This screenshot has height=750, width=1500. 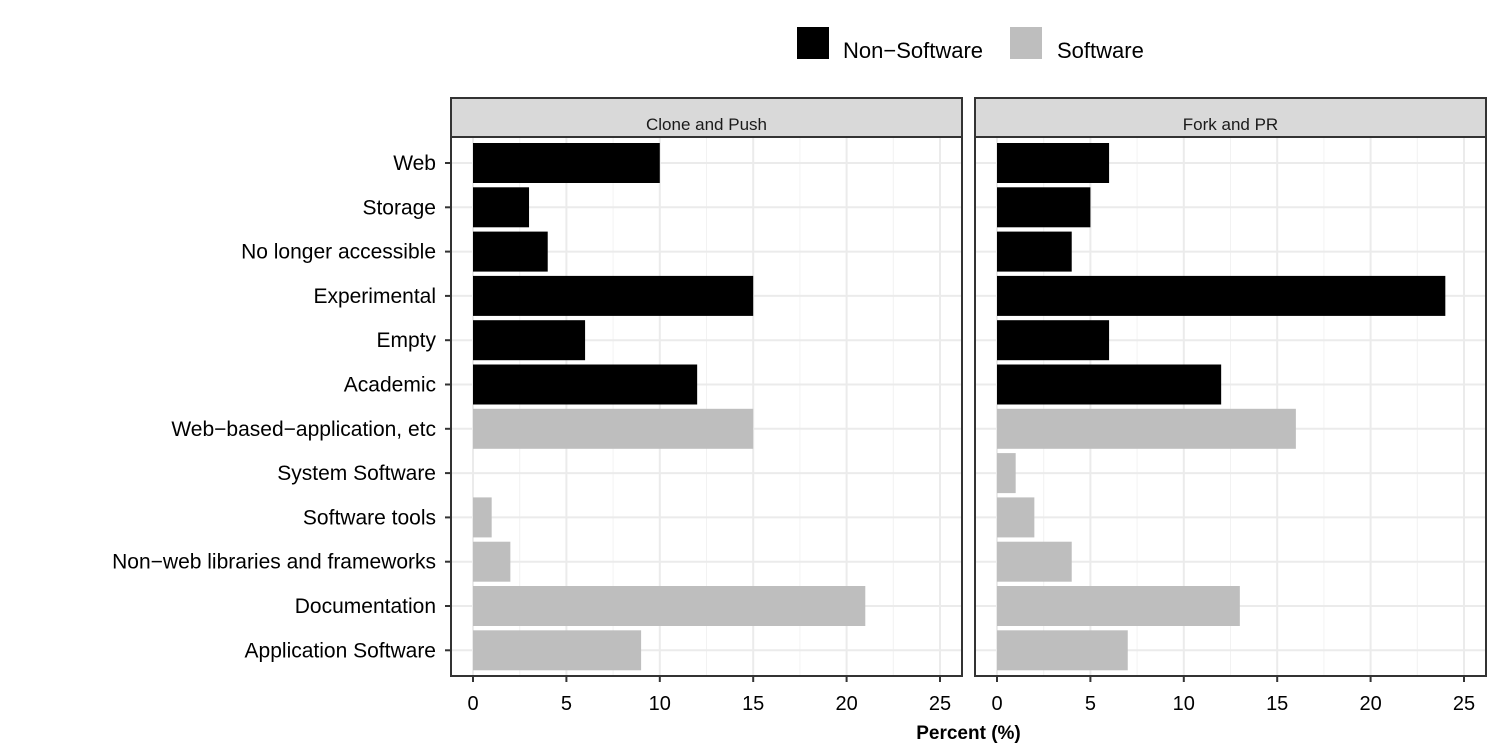 I want to click on facet-label-clone-and-push: Clone and Push, so click(x=706, y=124).